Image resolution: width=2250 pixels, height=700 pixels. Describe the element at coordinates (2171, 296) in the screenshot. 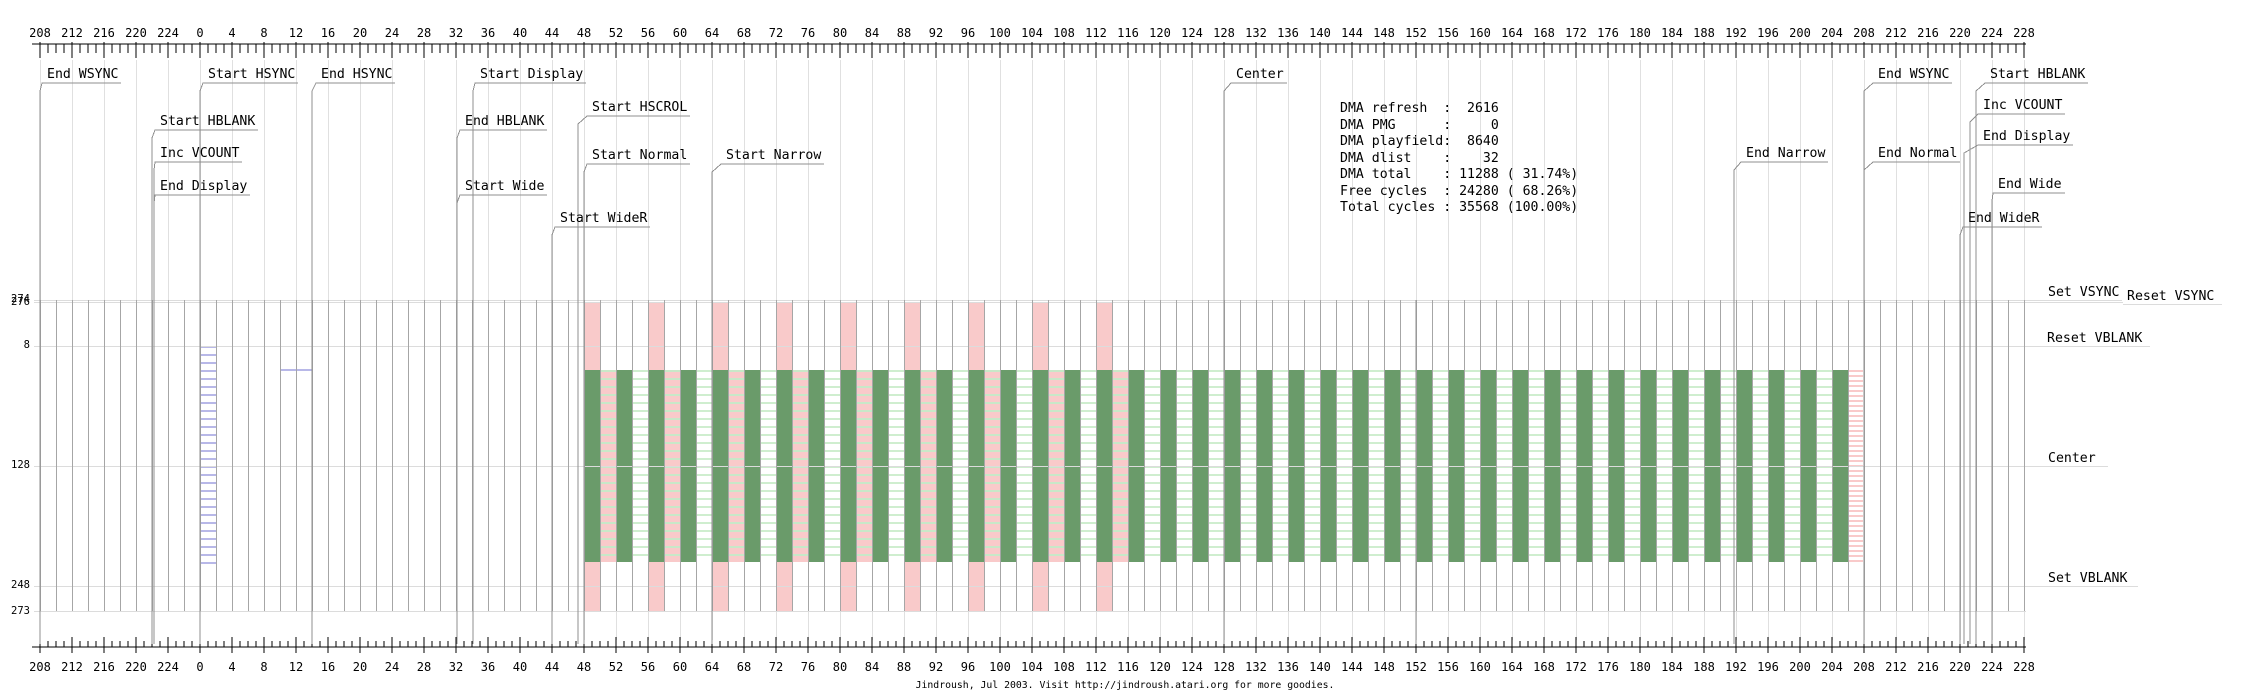

I see `row-label-reset-vsync: Reset VSYNC` at that location.